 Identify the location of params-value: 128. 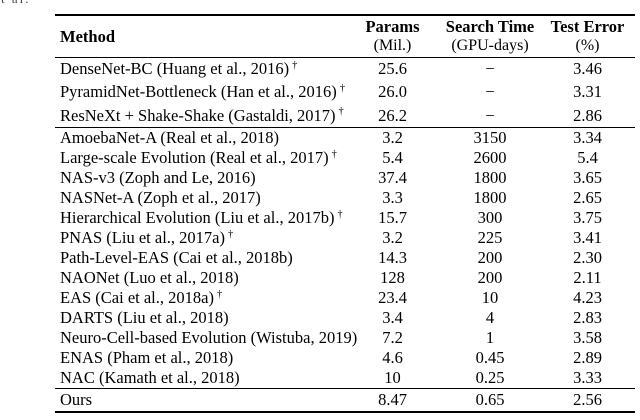
(392, 277).